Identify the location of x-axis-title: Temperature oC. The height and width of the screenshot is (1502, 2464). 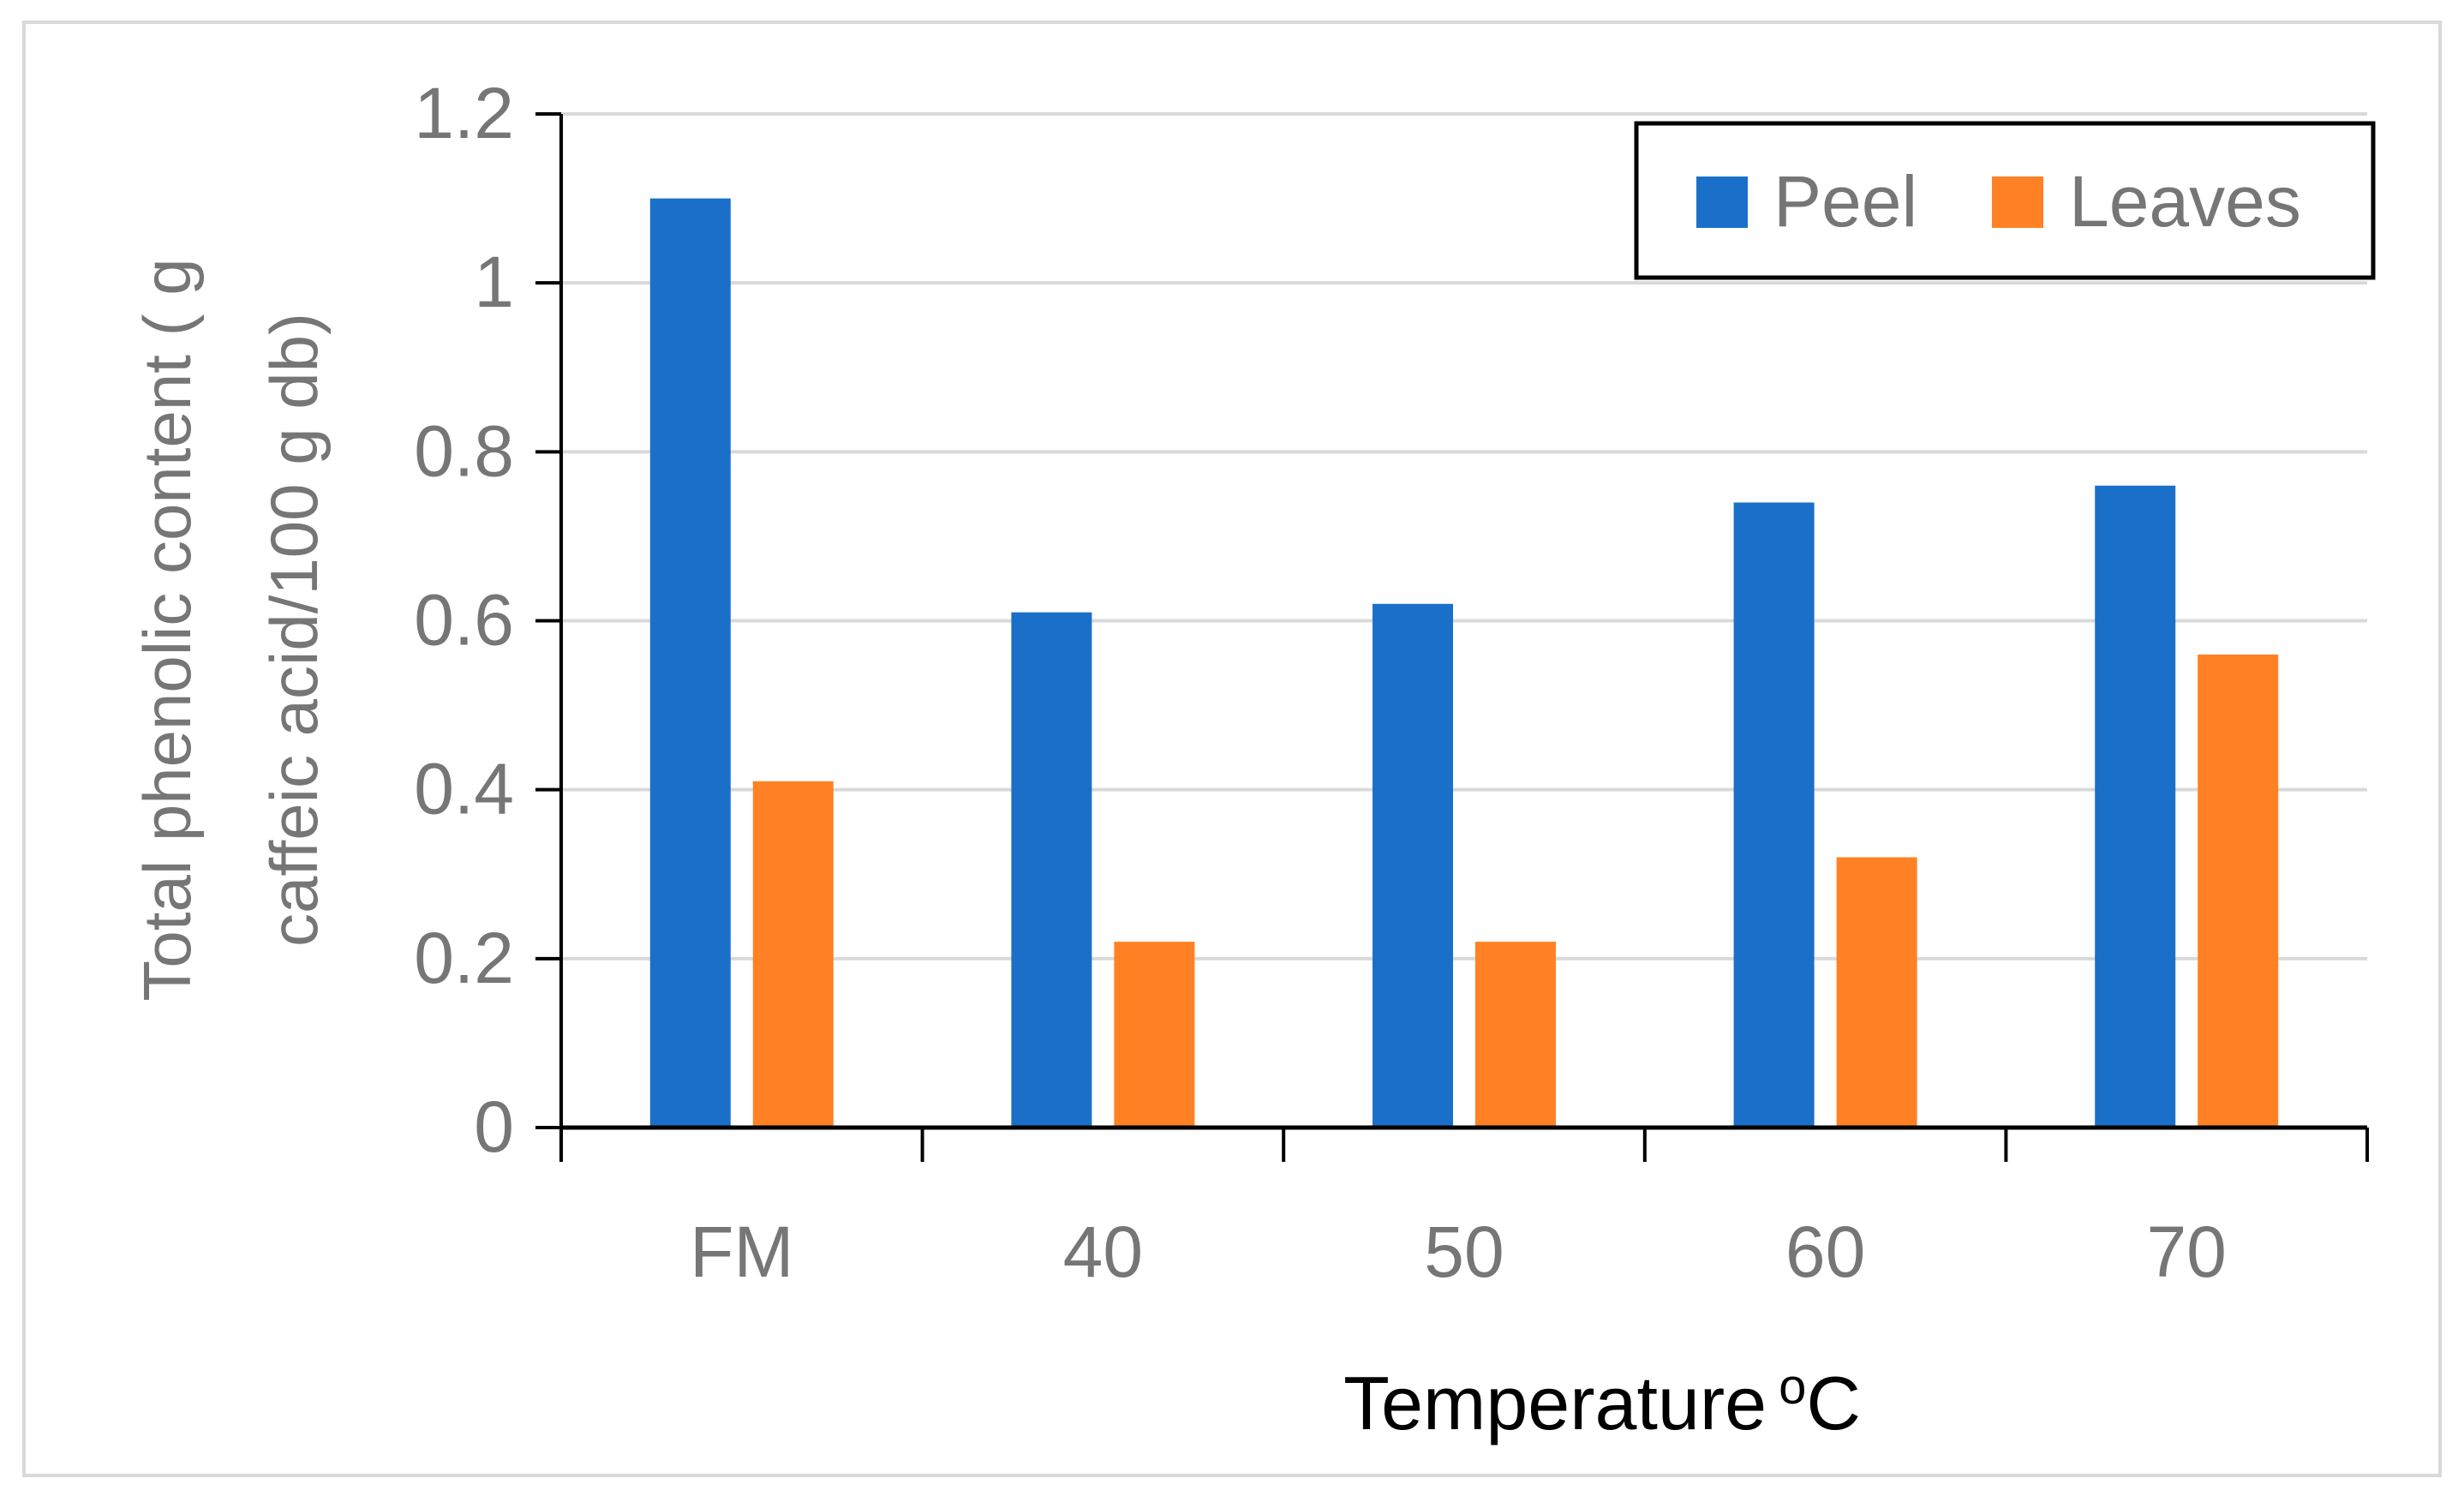
(1602, 1402).